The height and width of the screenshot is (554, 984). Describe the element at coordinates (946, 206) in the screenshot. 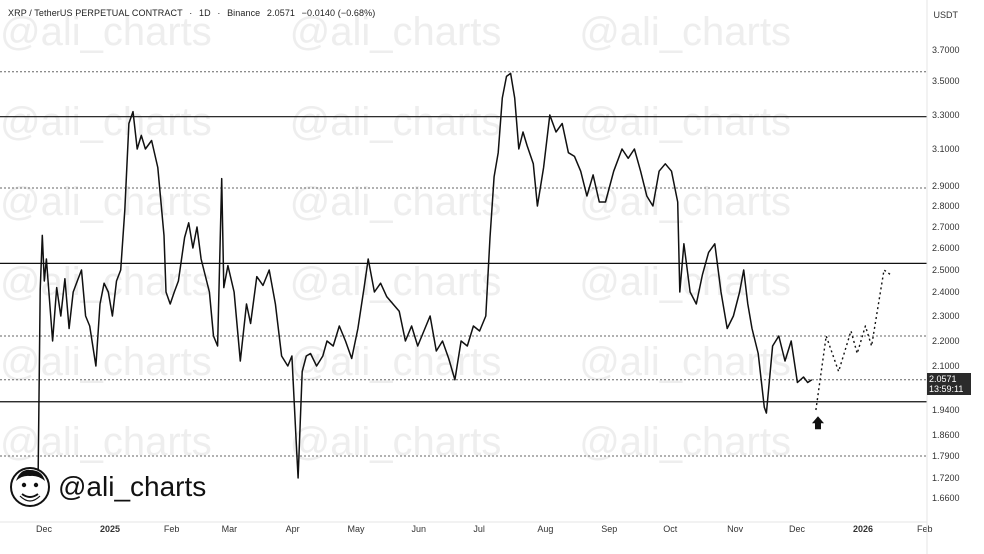

I see `price-tick-label: 2.8000` at that location.